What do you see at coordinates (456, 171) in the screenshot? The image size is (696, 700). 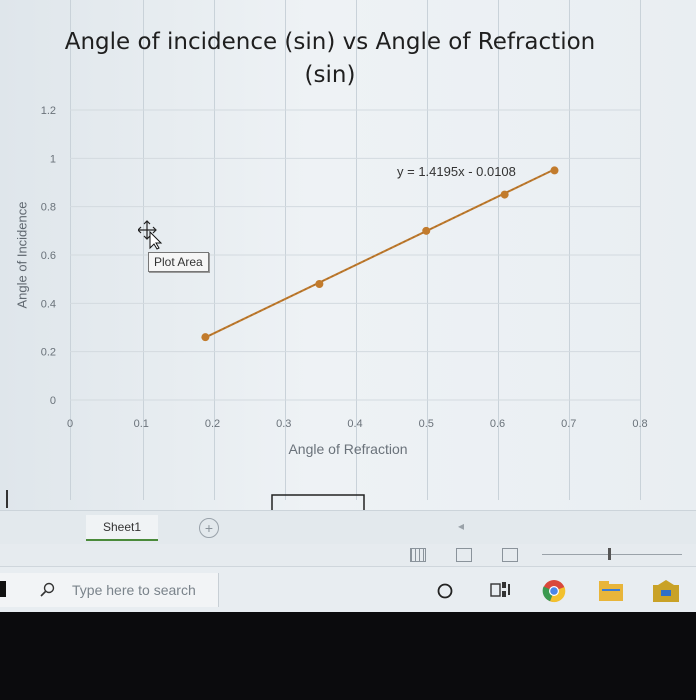 I see `trendline-equation: y = 1.4195x - 0.0108` at bounding box center [456, 171].